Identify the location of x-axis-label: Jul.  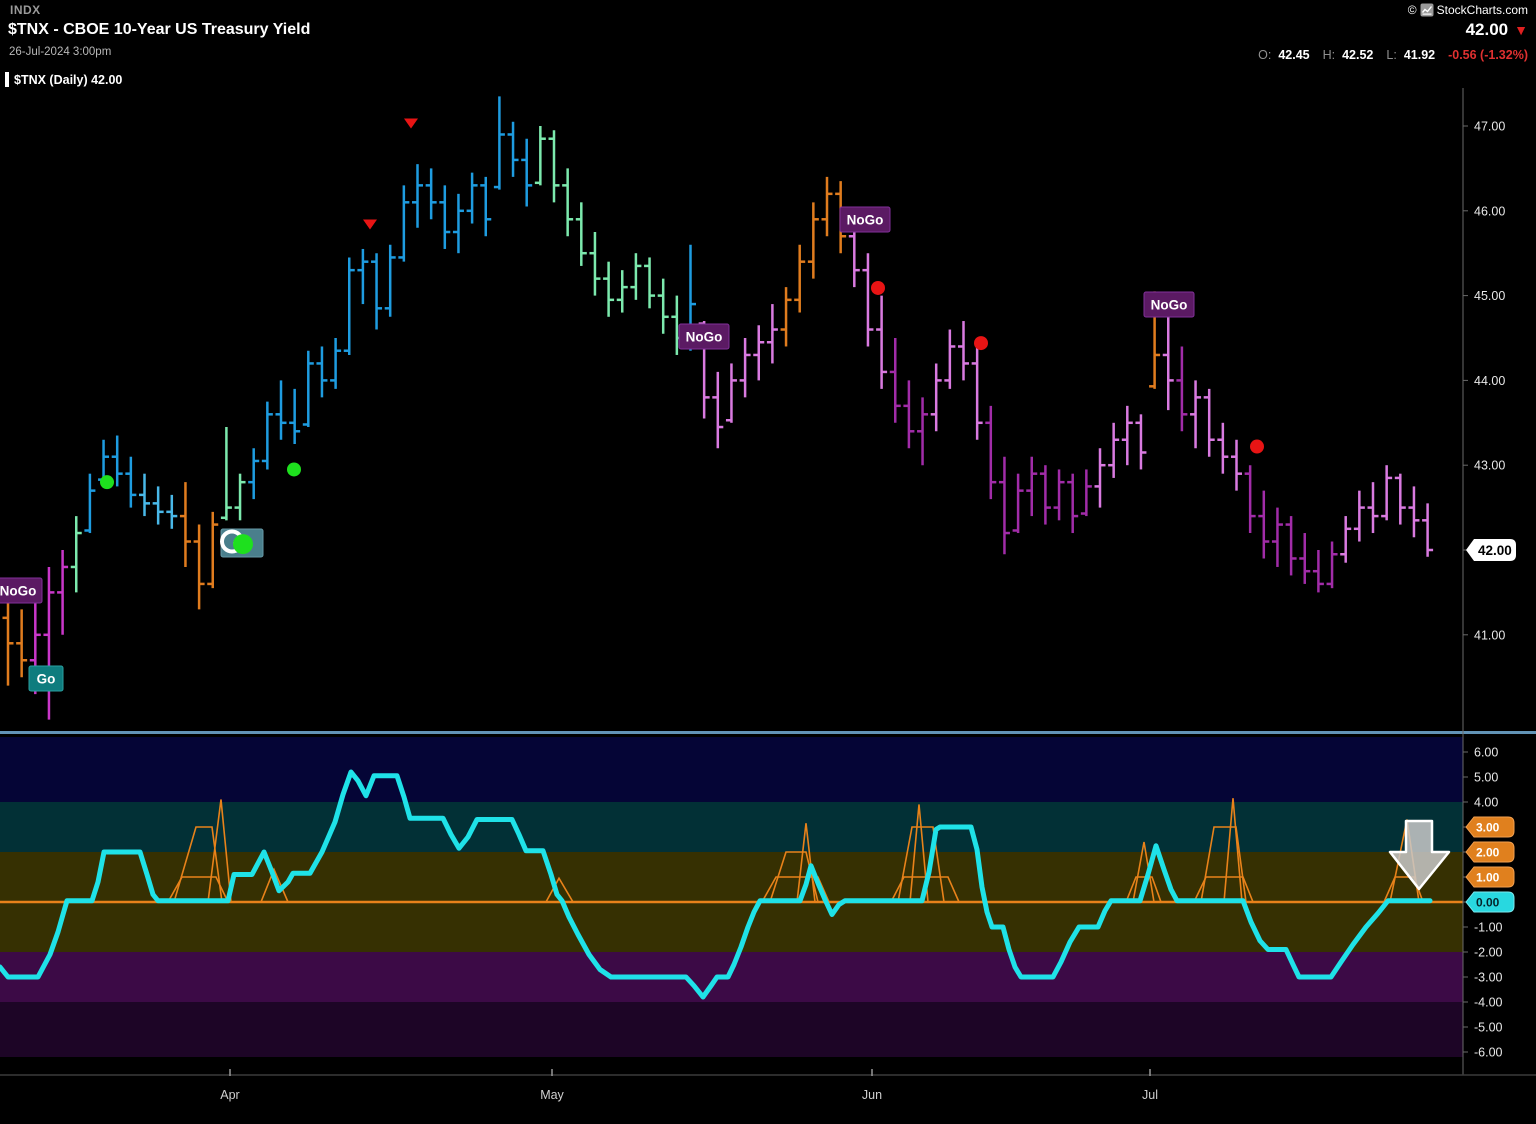
(1150, 1095).